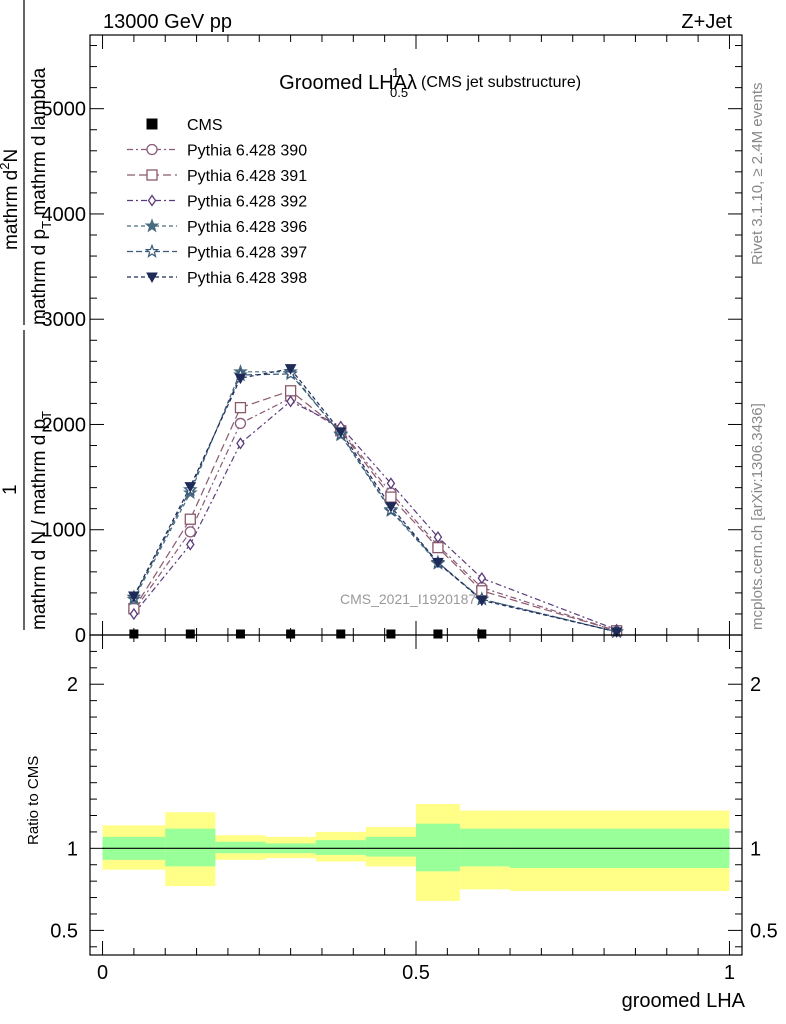  Describe the element at coordinates (33, 800) in the screenshot. I see `ratio-ylabel: Ratio to CMS` at that location.